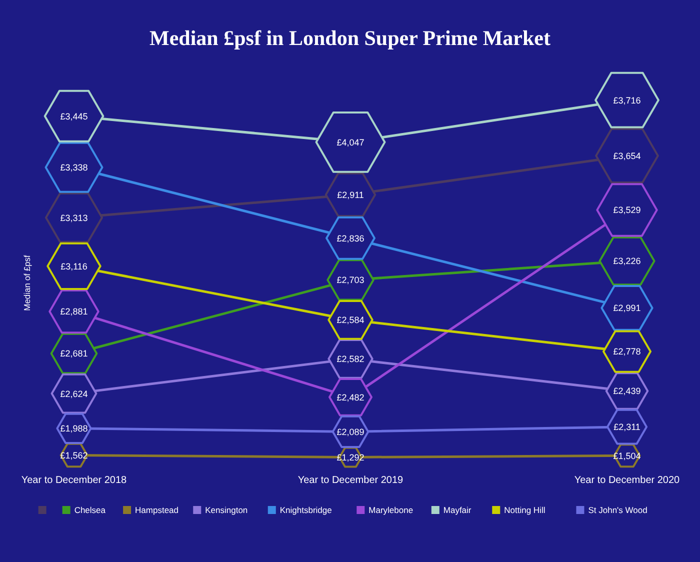 The image size is (700, 562). I want to click on data-label: £2,582, so click(350, 359).